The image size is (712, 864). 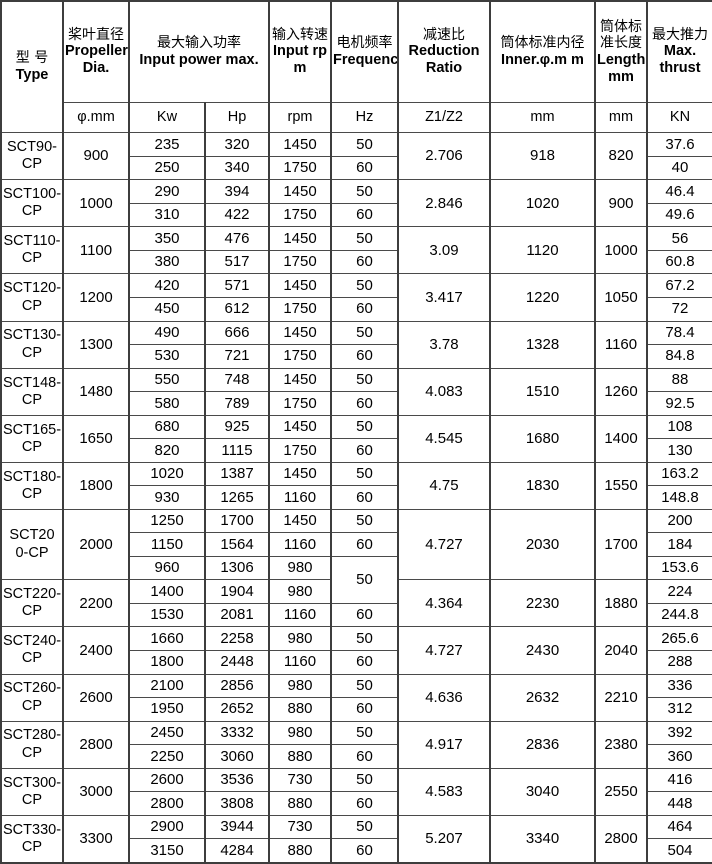 I want to click on cell-propeller-dia: 2200, so click(x=96, y=603).